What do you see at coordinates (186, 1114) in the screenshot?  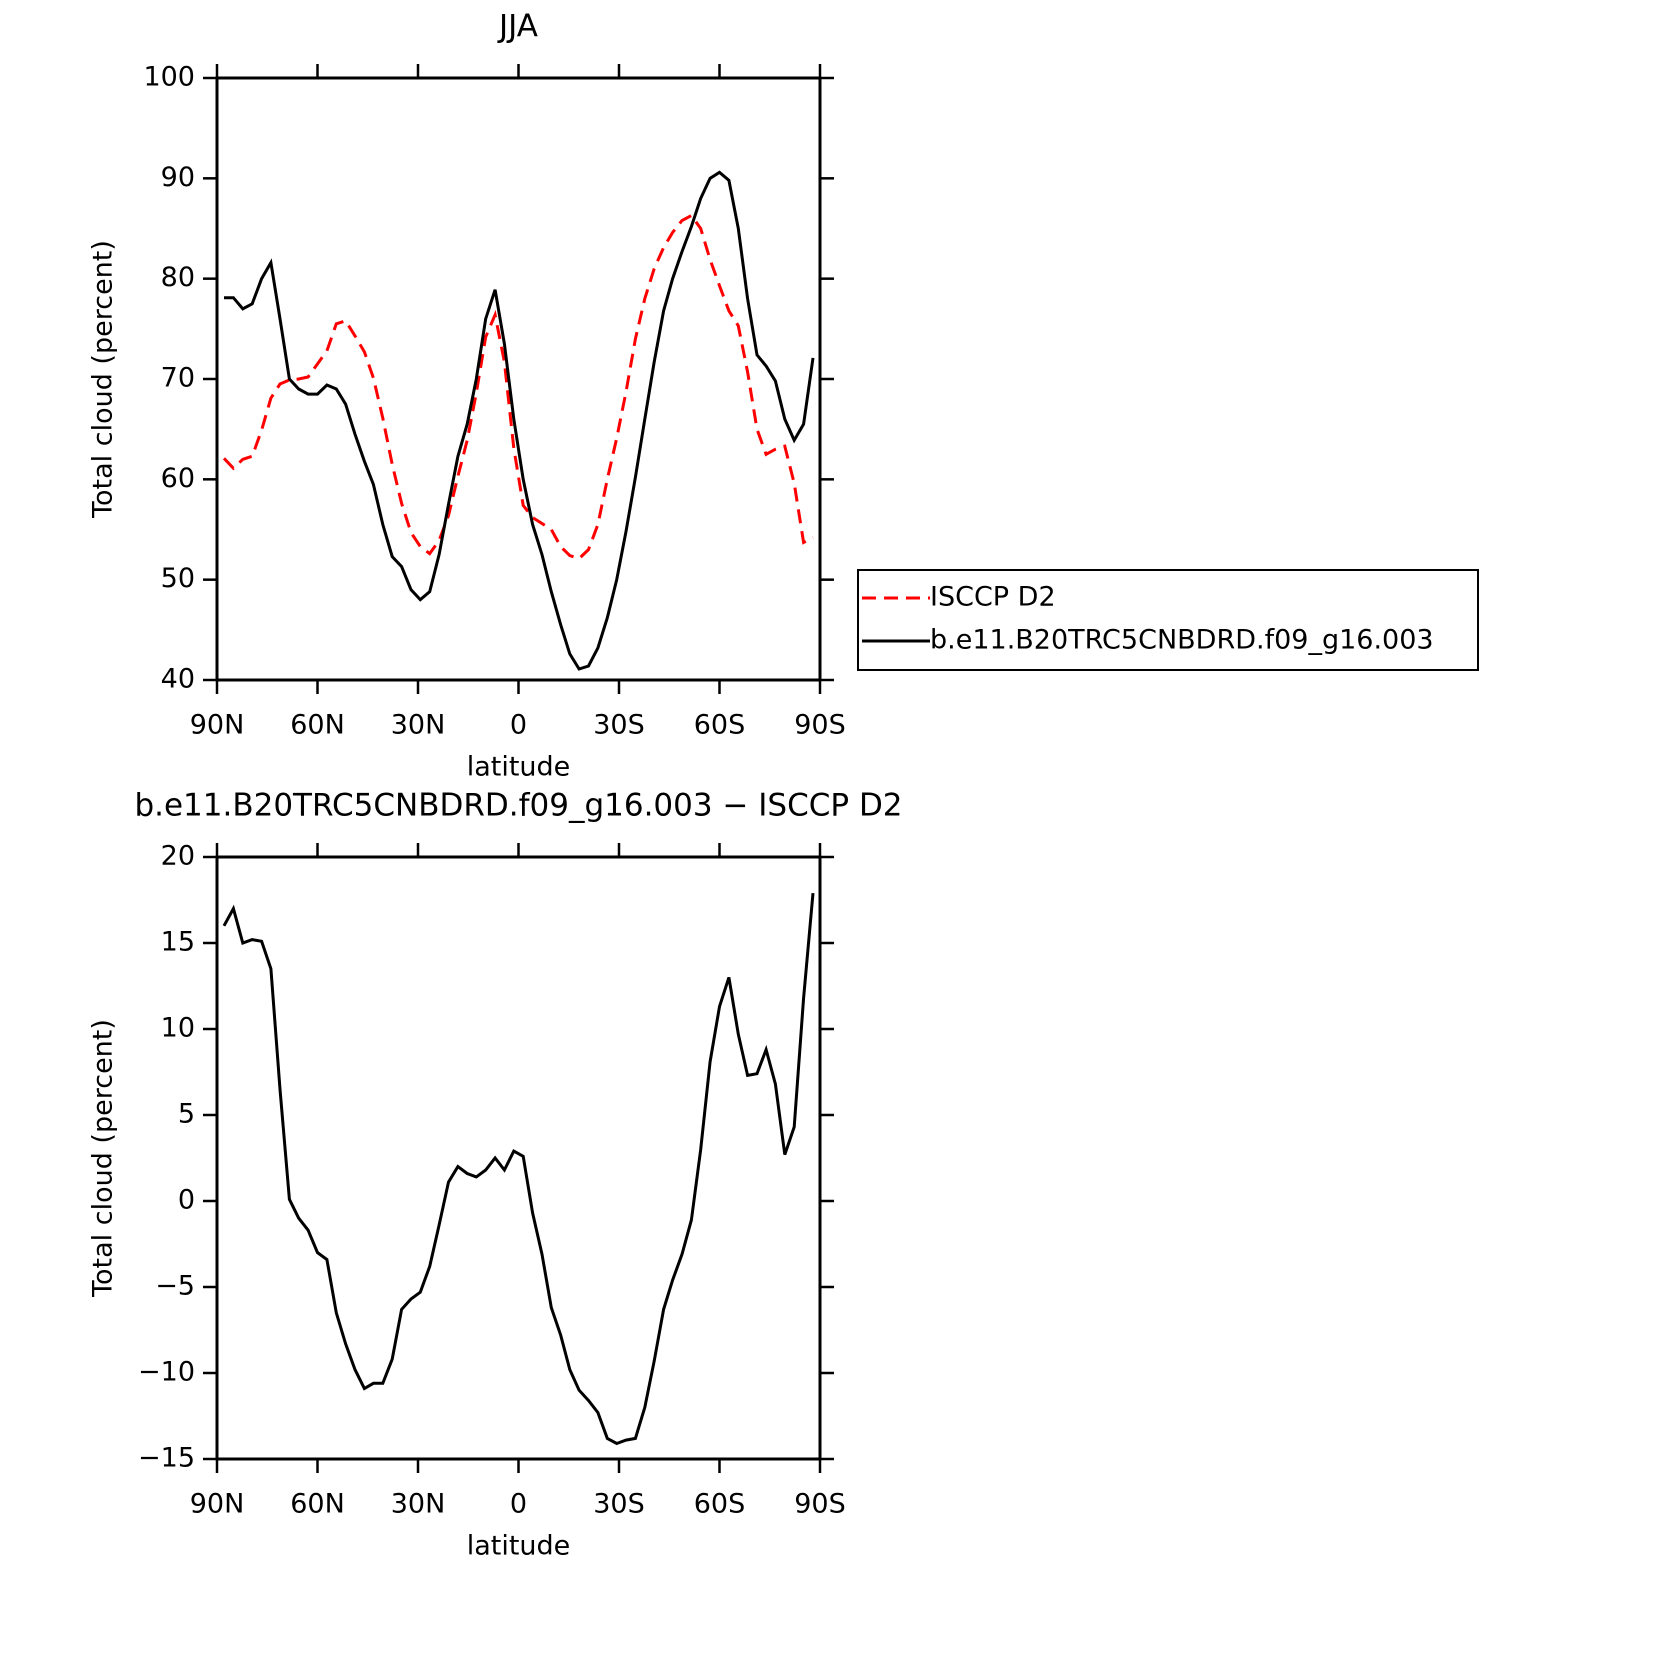 I see `y-tick-label: 5` at bounding box center [186, 1114].